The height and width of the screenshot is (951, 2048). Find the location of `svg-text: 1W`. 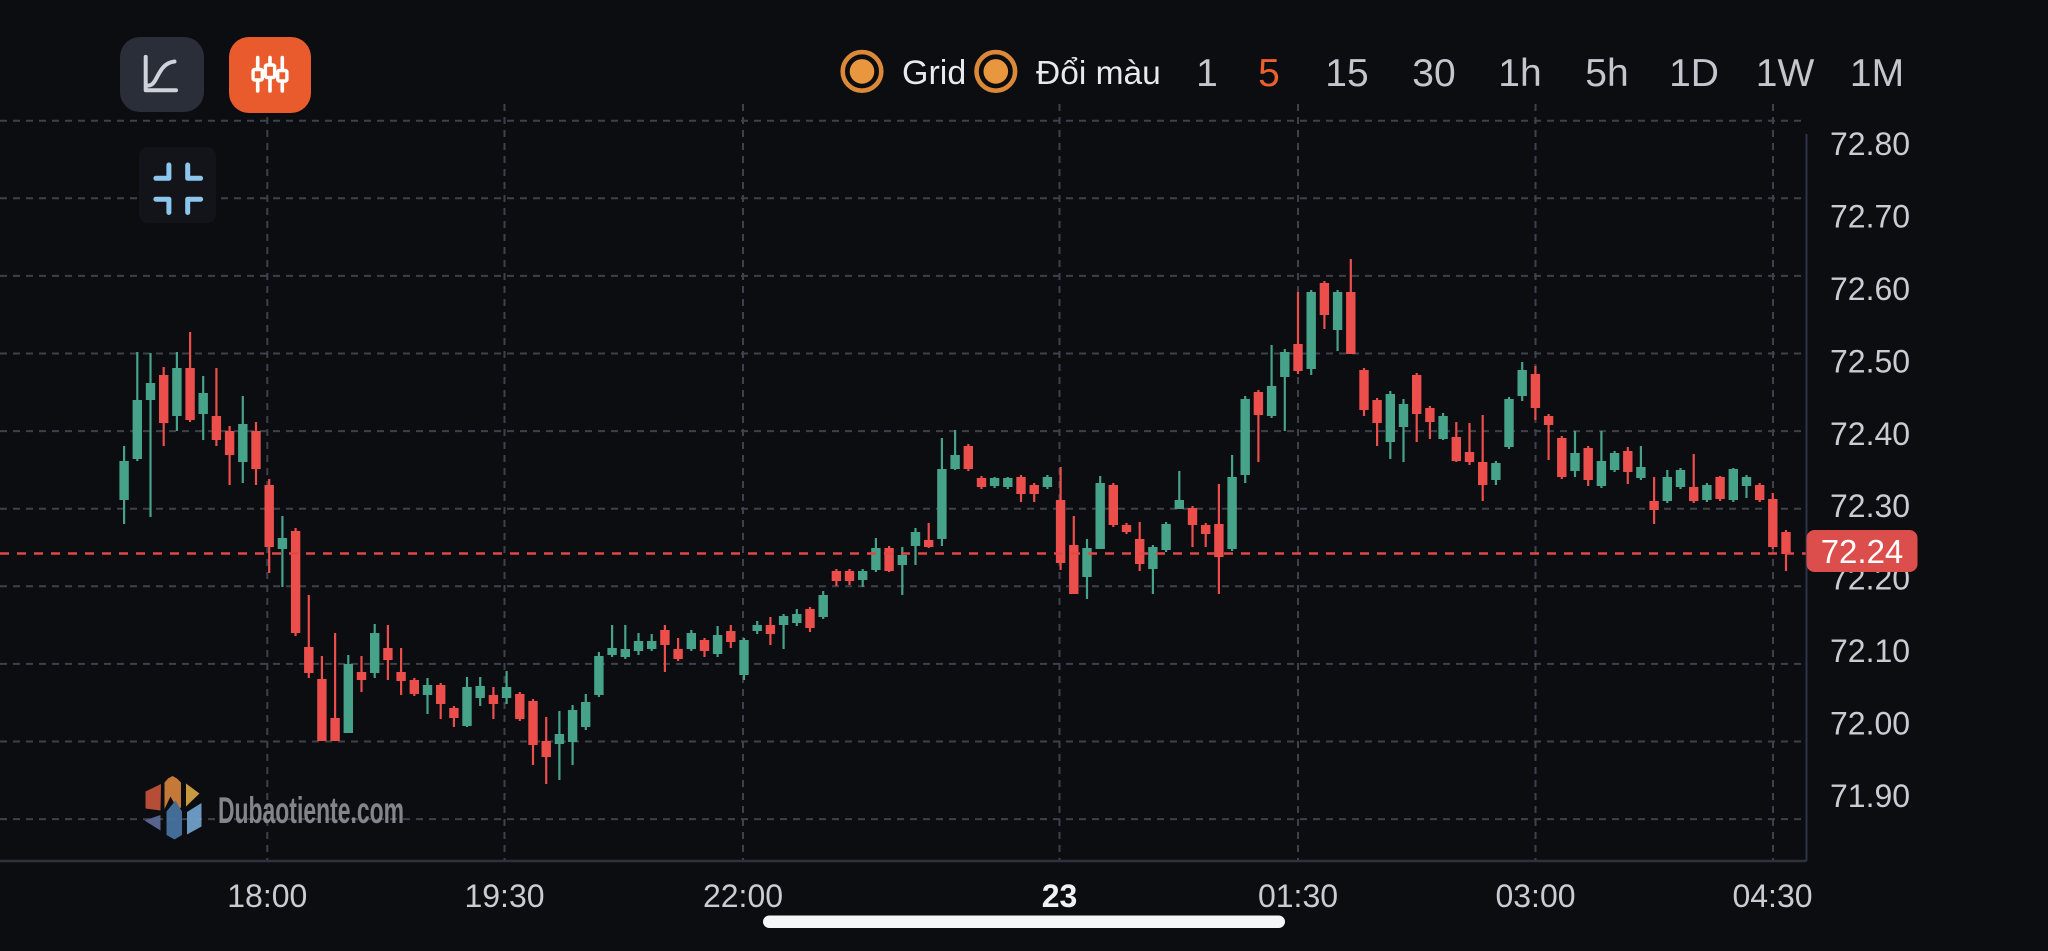

svg-text: 1W is located at coordinates (1785, 73).